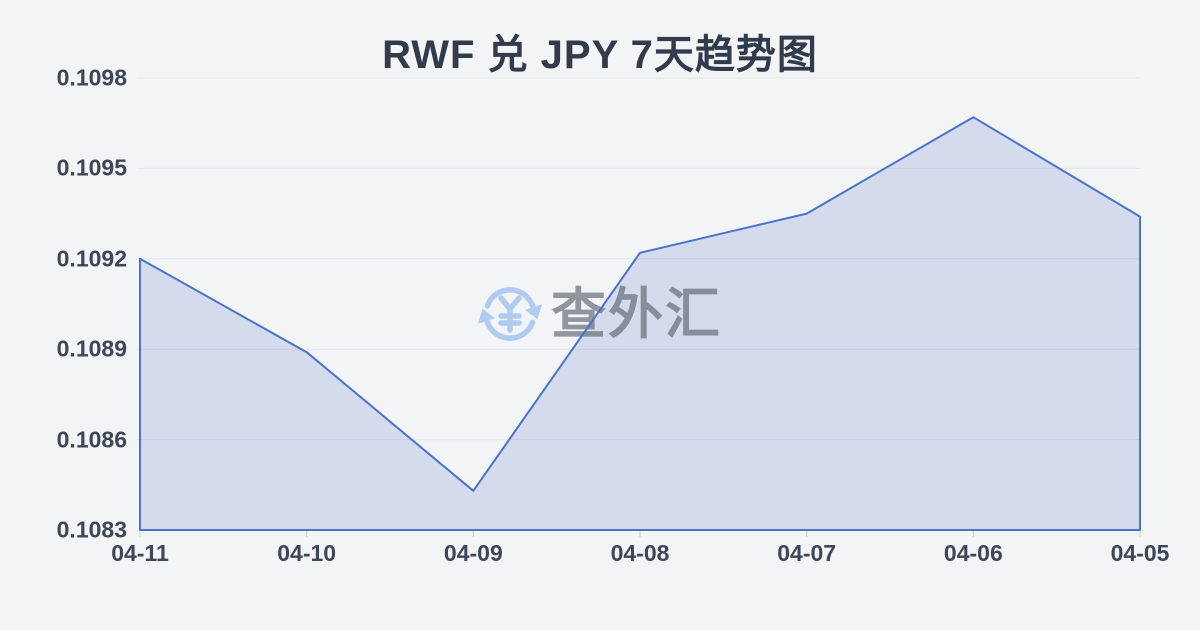  Describe the element at coordinates (91, 167) in the screenshot. I see `y-axis-tick-label: 0.1095` at that location.